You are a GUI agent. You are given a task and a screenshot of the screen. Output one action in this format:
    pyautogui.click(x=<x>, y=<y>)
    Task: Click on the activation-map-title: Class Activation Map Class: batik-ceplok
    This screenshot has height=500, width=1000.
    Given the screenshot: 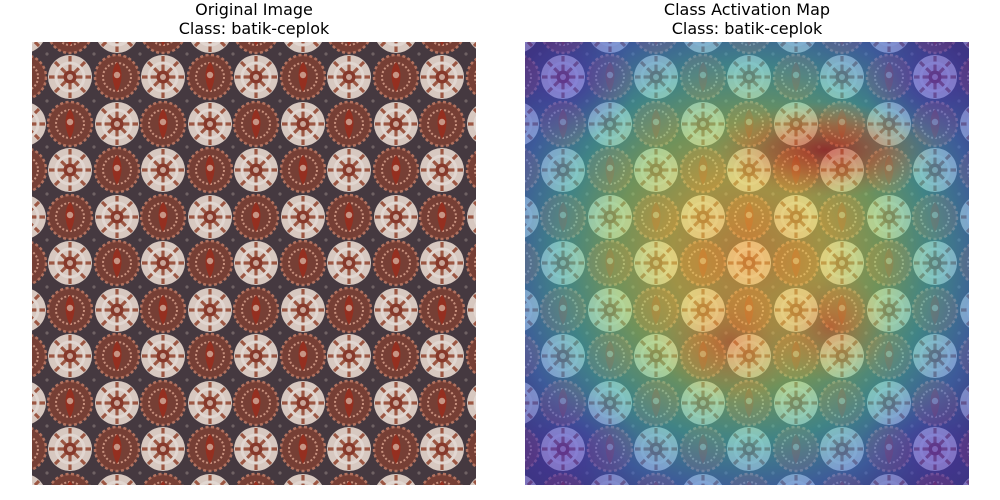 What is the action you would take?
    pyautogui.click(x=747, y=19)
    